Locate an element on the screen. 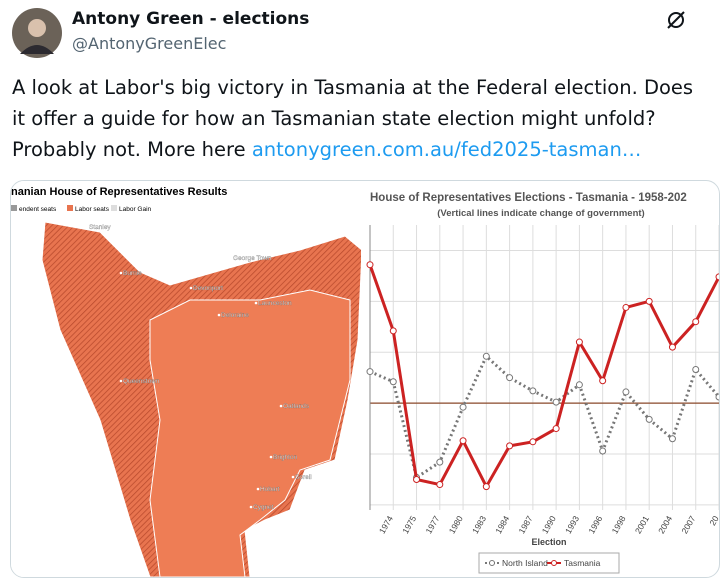 The height and width of the screenshot is (581, 728). x-tick-label: 1984 is located at coordinates (502, 525).